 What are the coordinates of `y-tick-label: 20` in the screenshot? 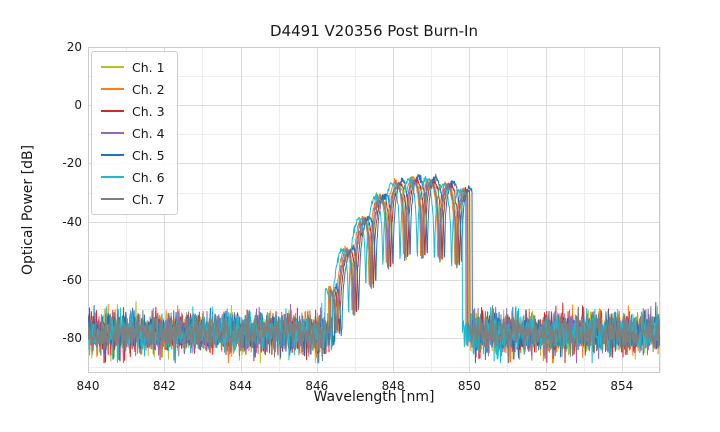 It's located at (74, 47).